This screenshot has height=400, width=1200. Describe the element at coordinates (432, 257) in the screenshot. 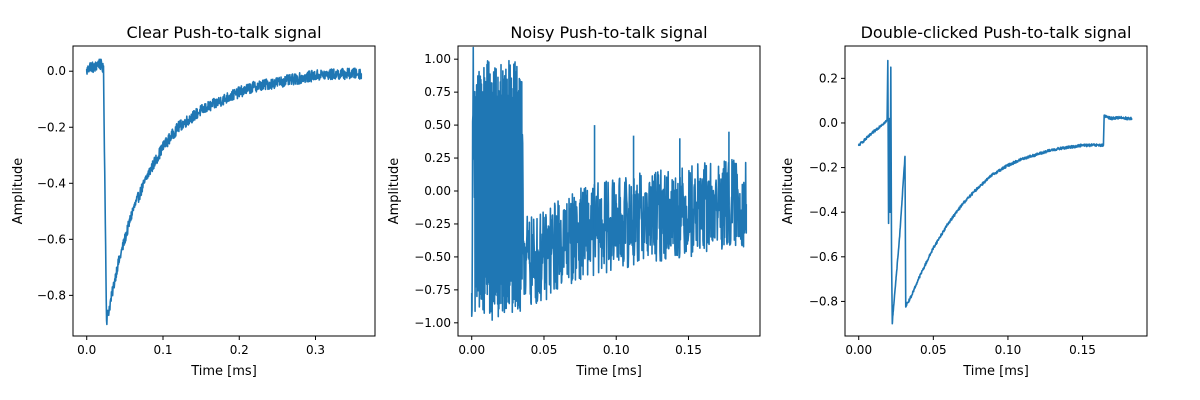

I see `y-tick-label: −0.50` at that location.